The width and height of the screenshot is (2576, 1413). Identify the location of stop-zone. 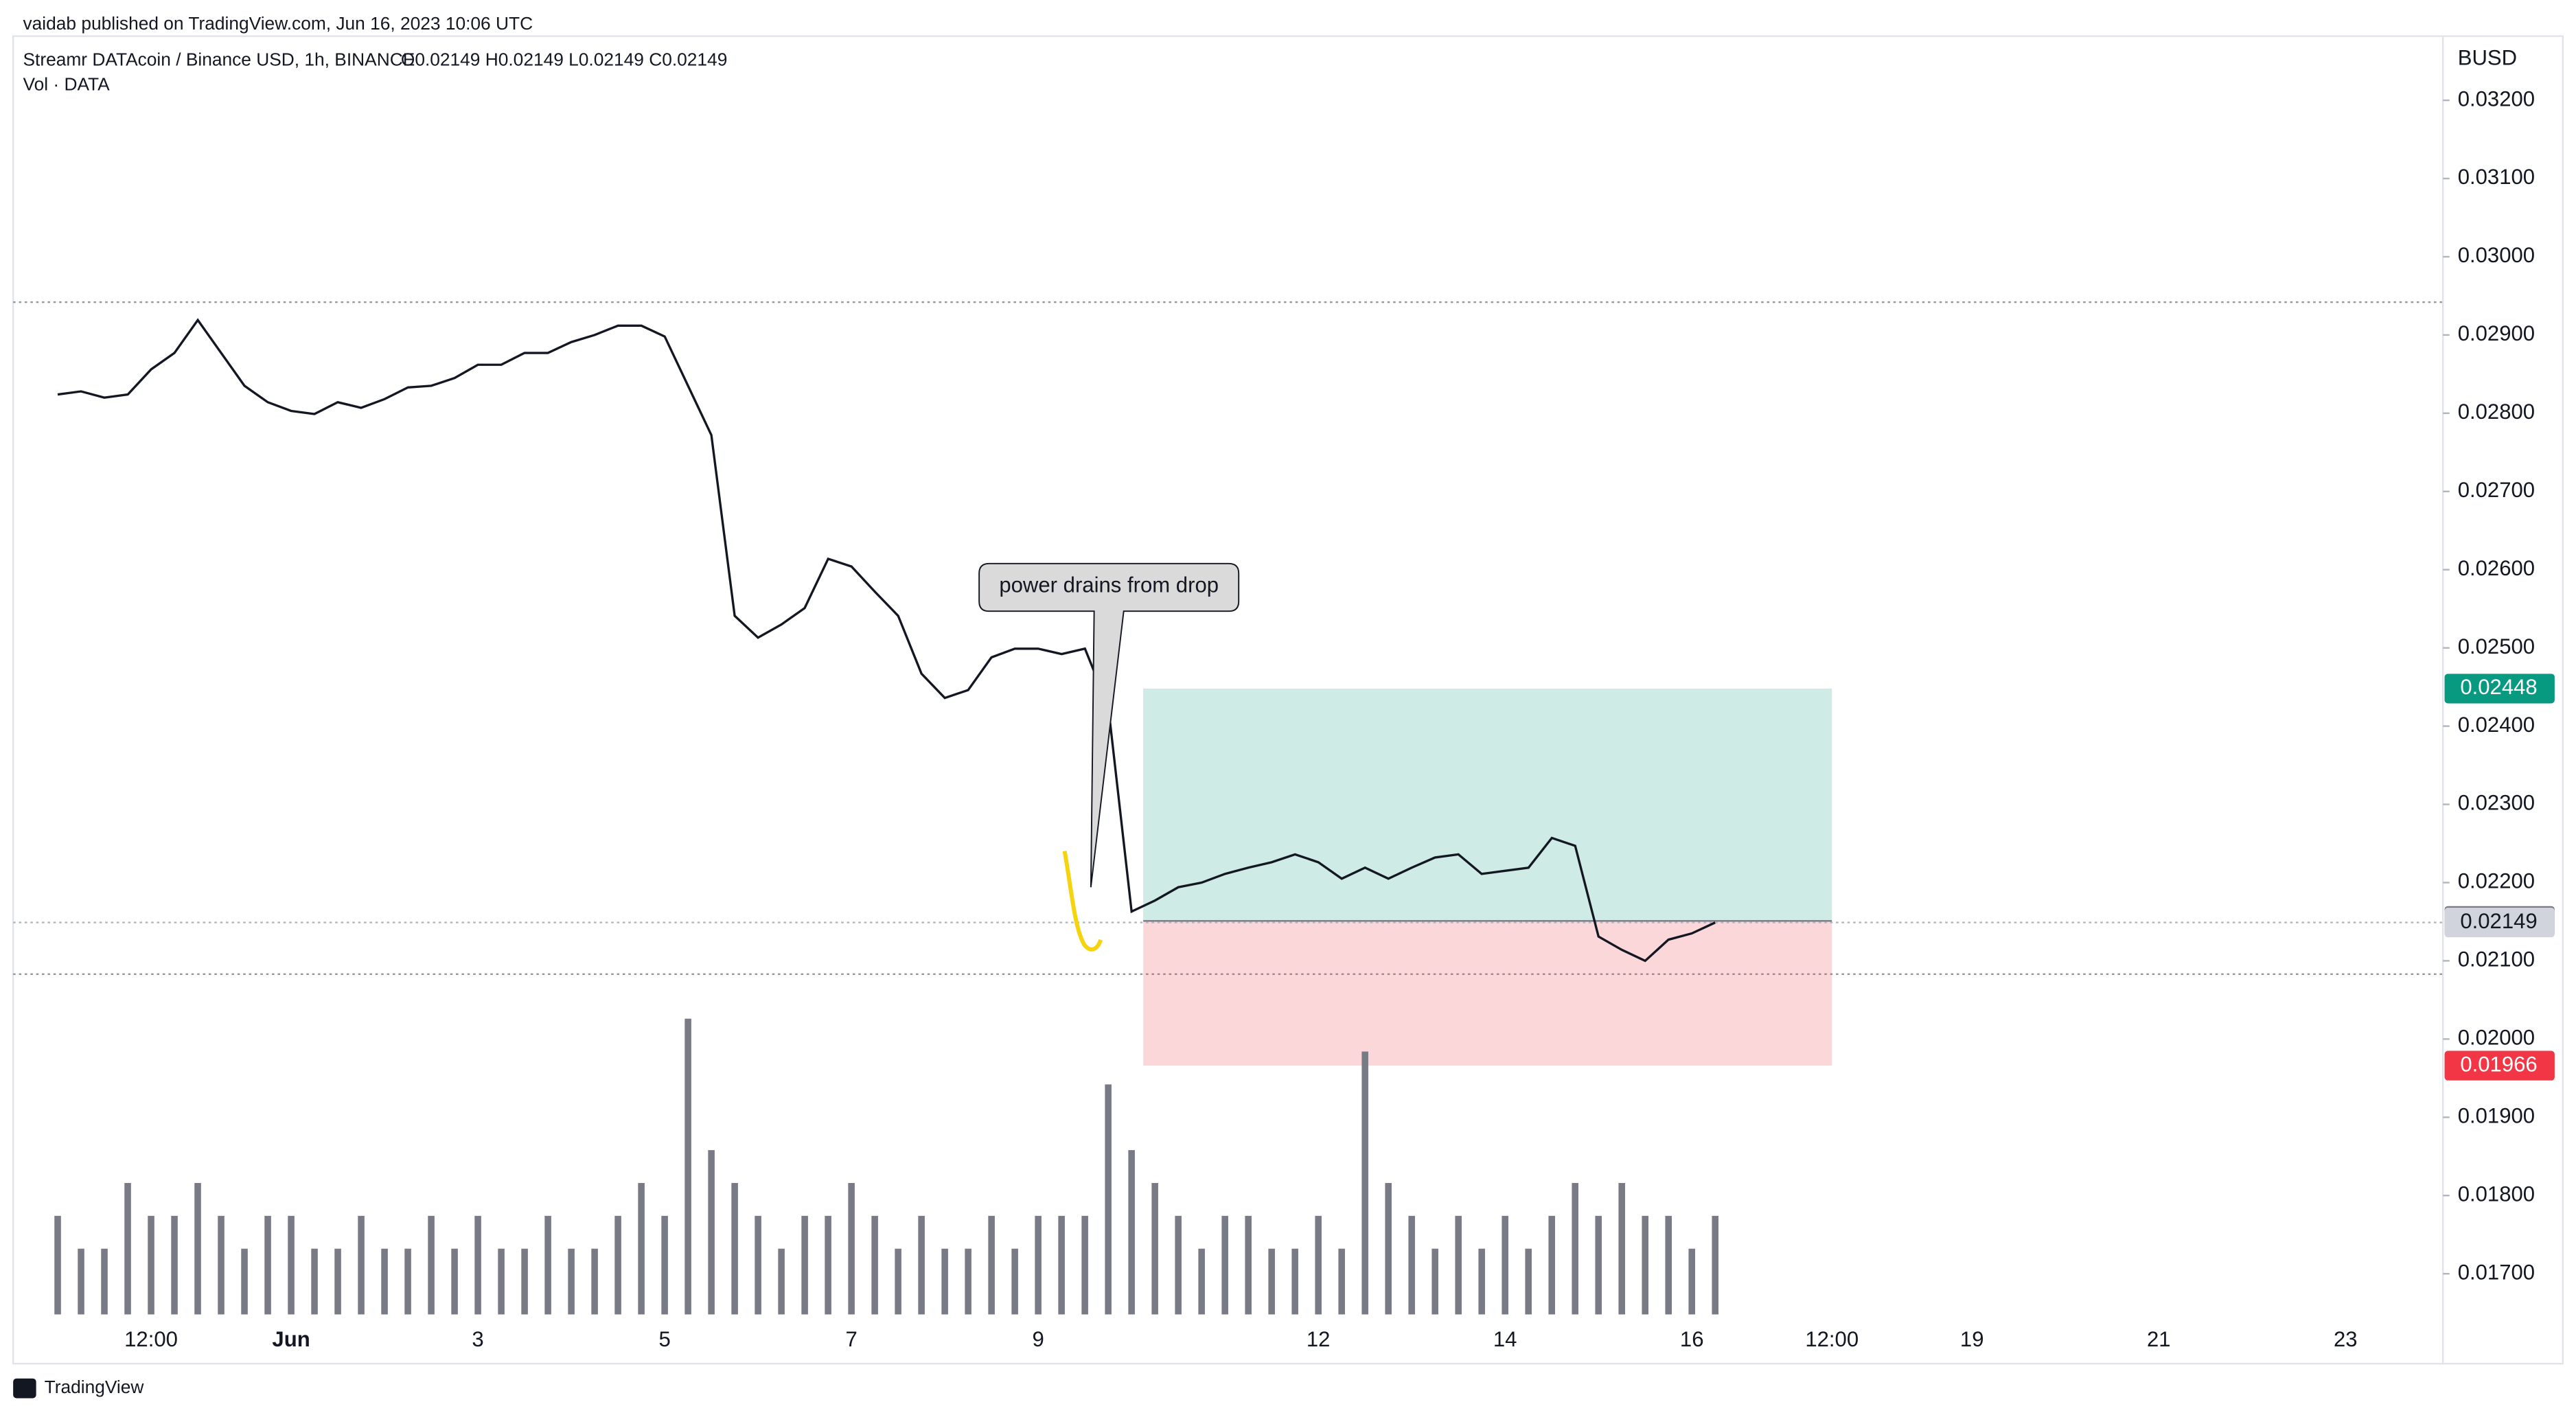
(1488, 993).